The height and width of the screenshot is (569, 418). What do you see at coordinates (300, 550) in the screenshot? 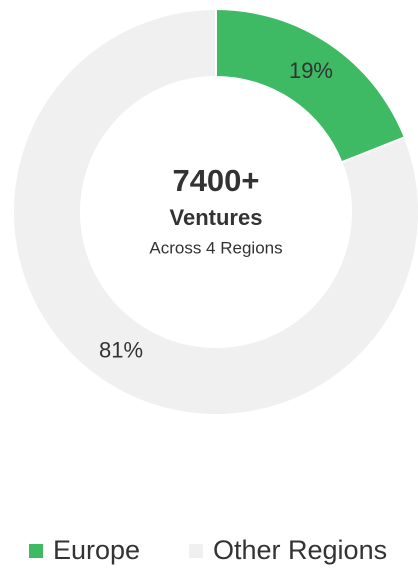
I see `legend-label: Other Regions` at bounding box center [300, 550].